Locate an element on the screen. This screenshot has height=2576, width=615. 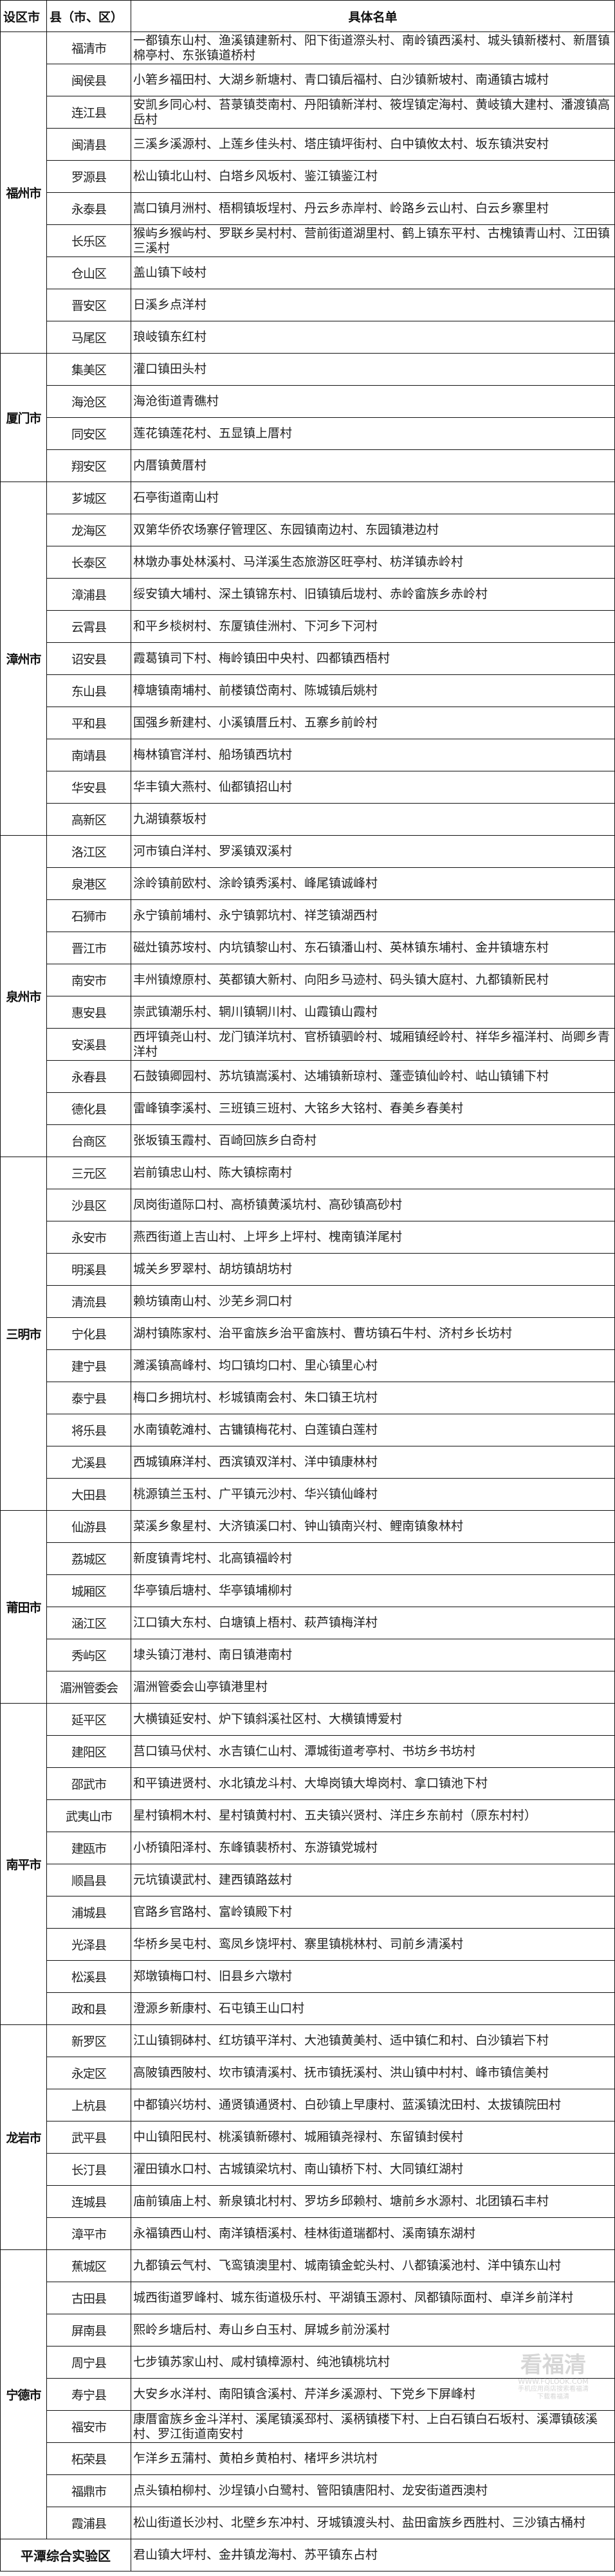
header-county: 县（市、区） is located at coordinates (88, 16).